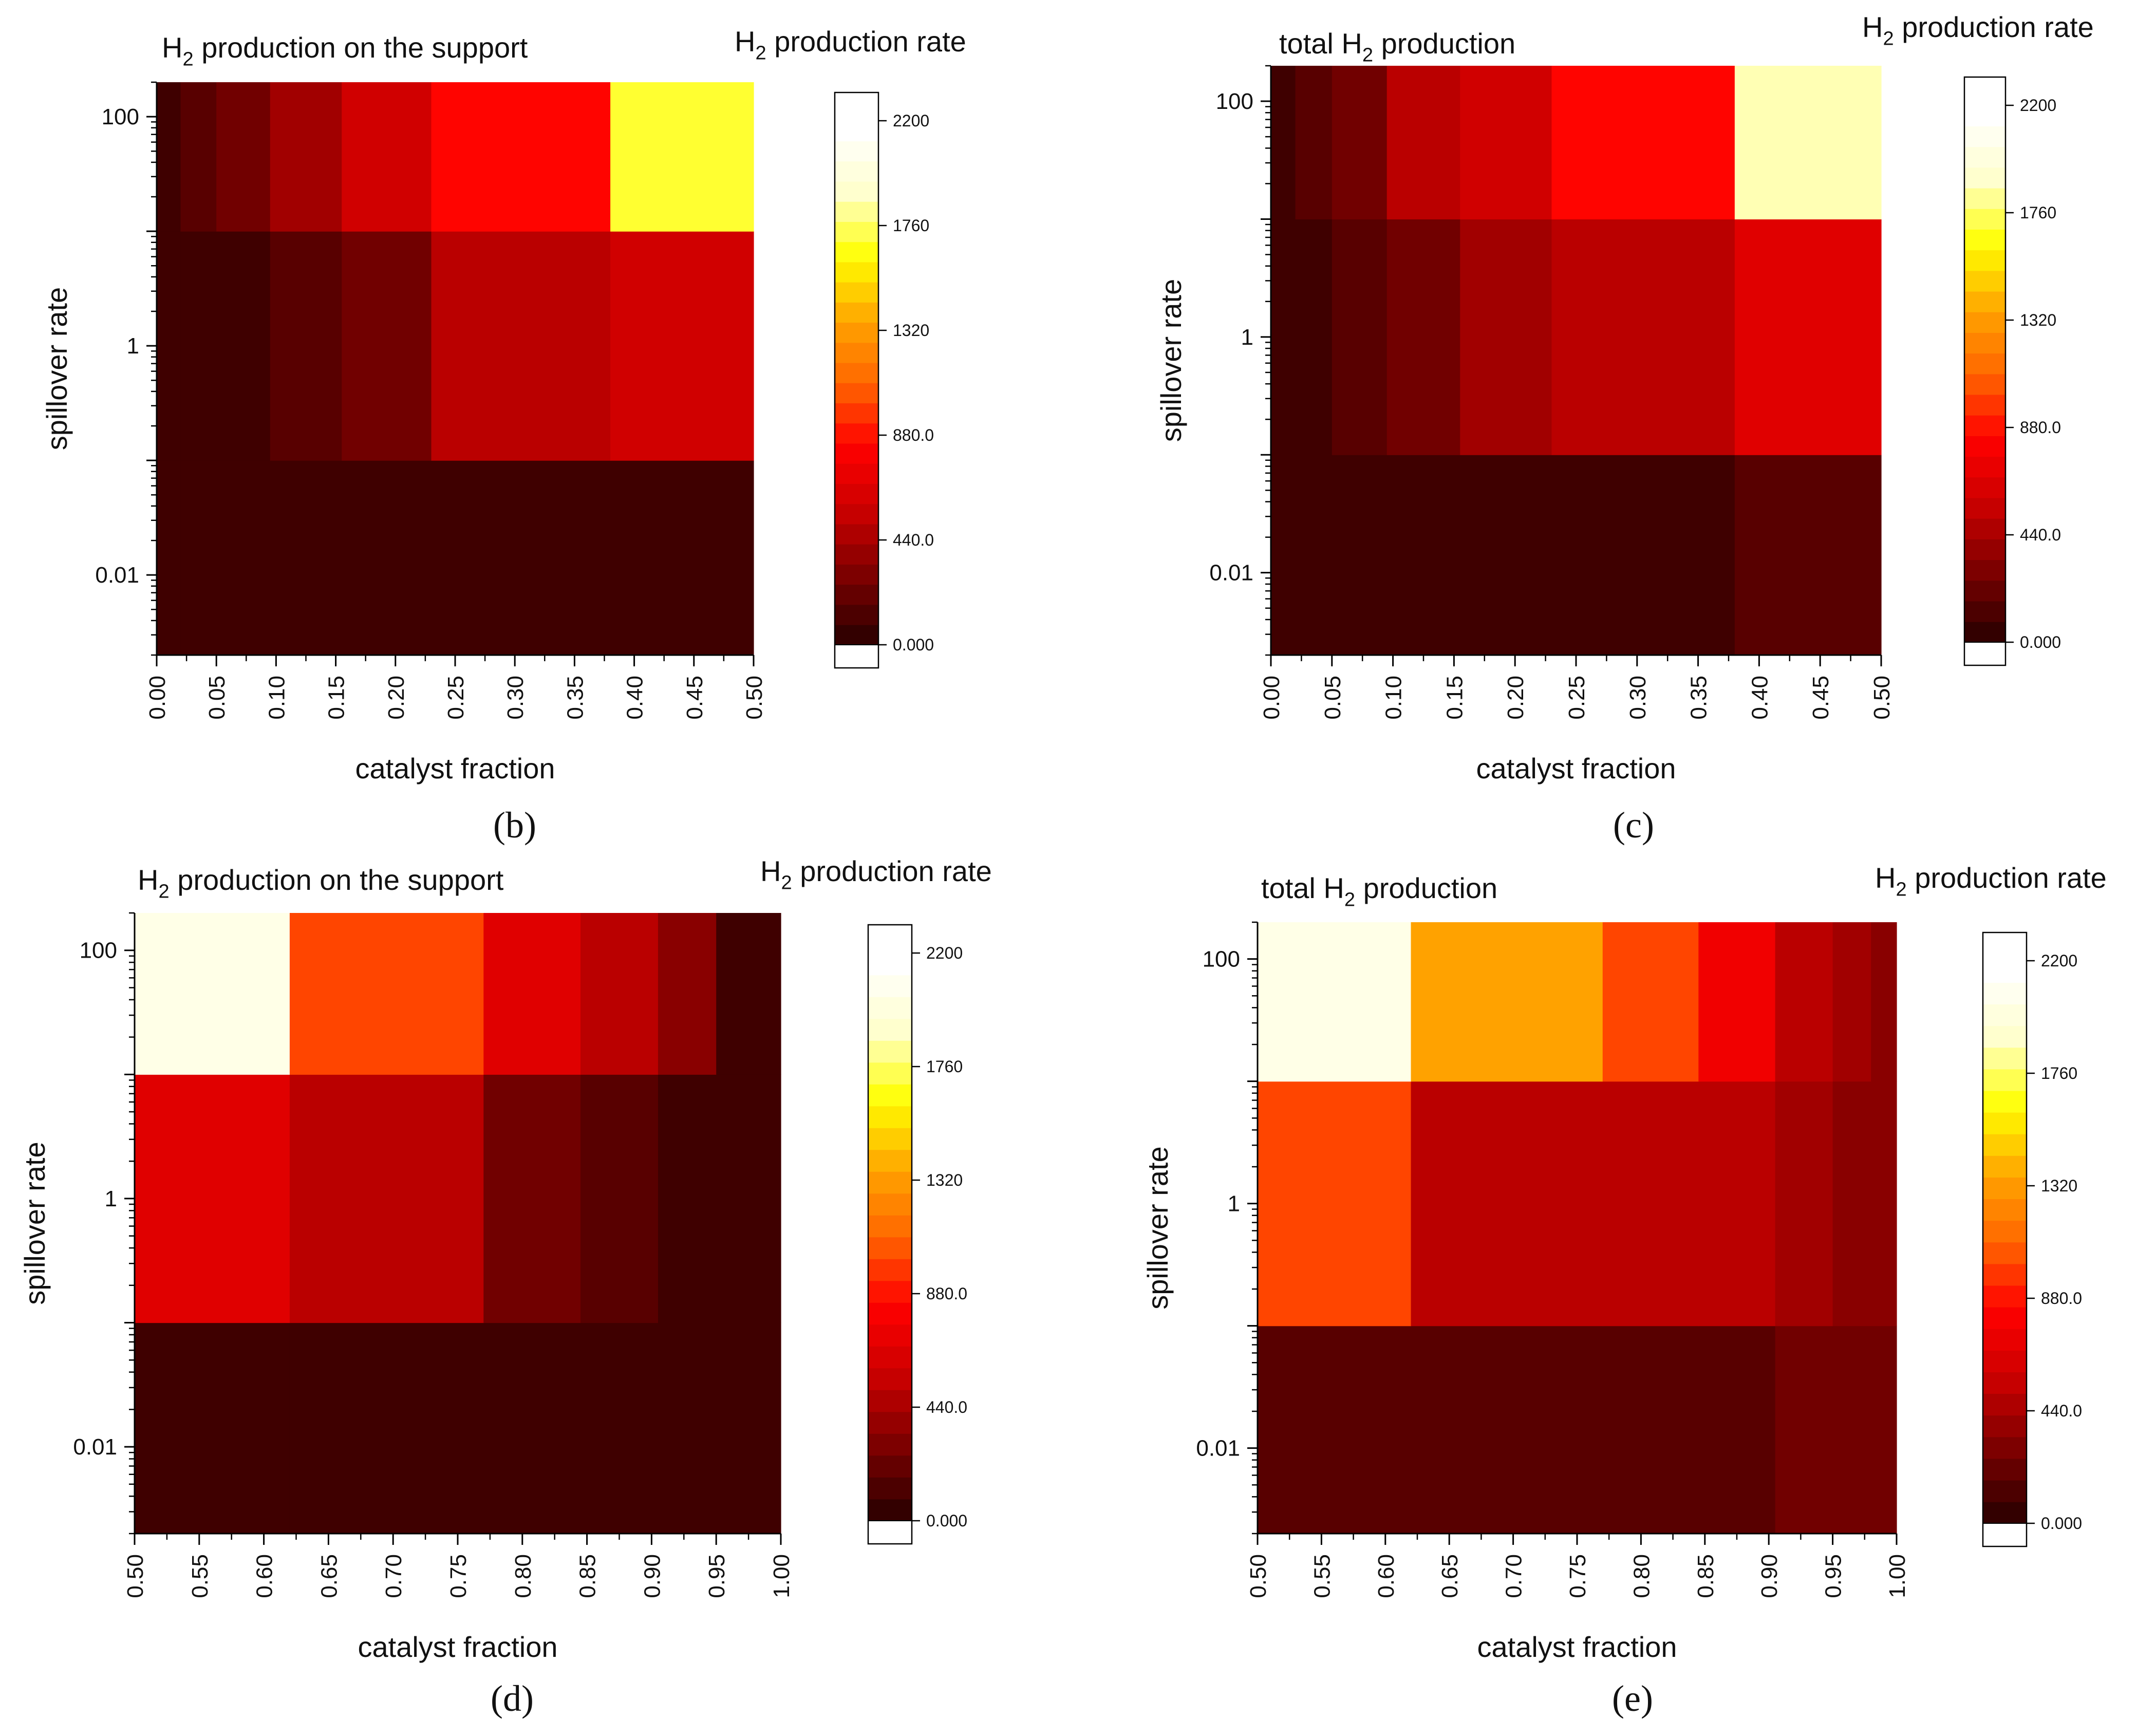  I want to click on colorbar-frame, so click(856, 380).